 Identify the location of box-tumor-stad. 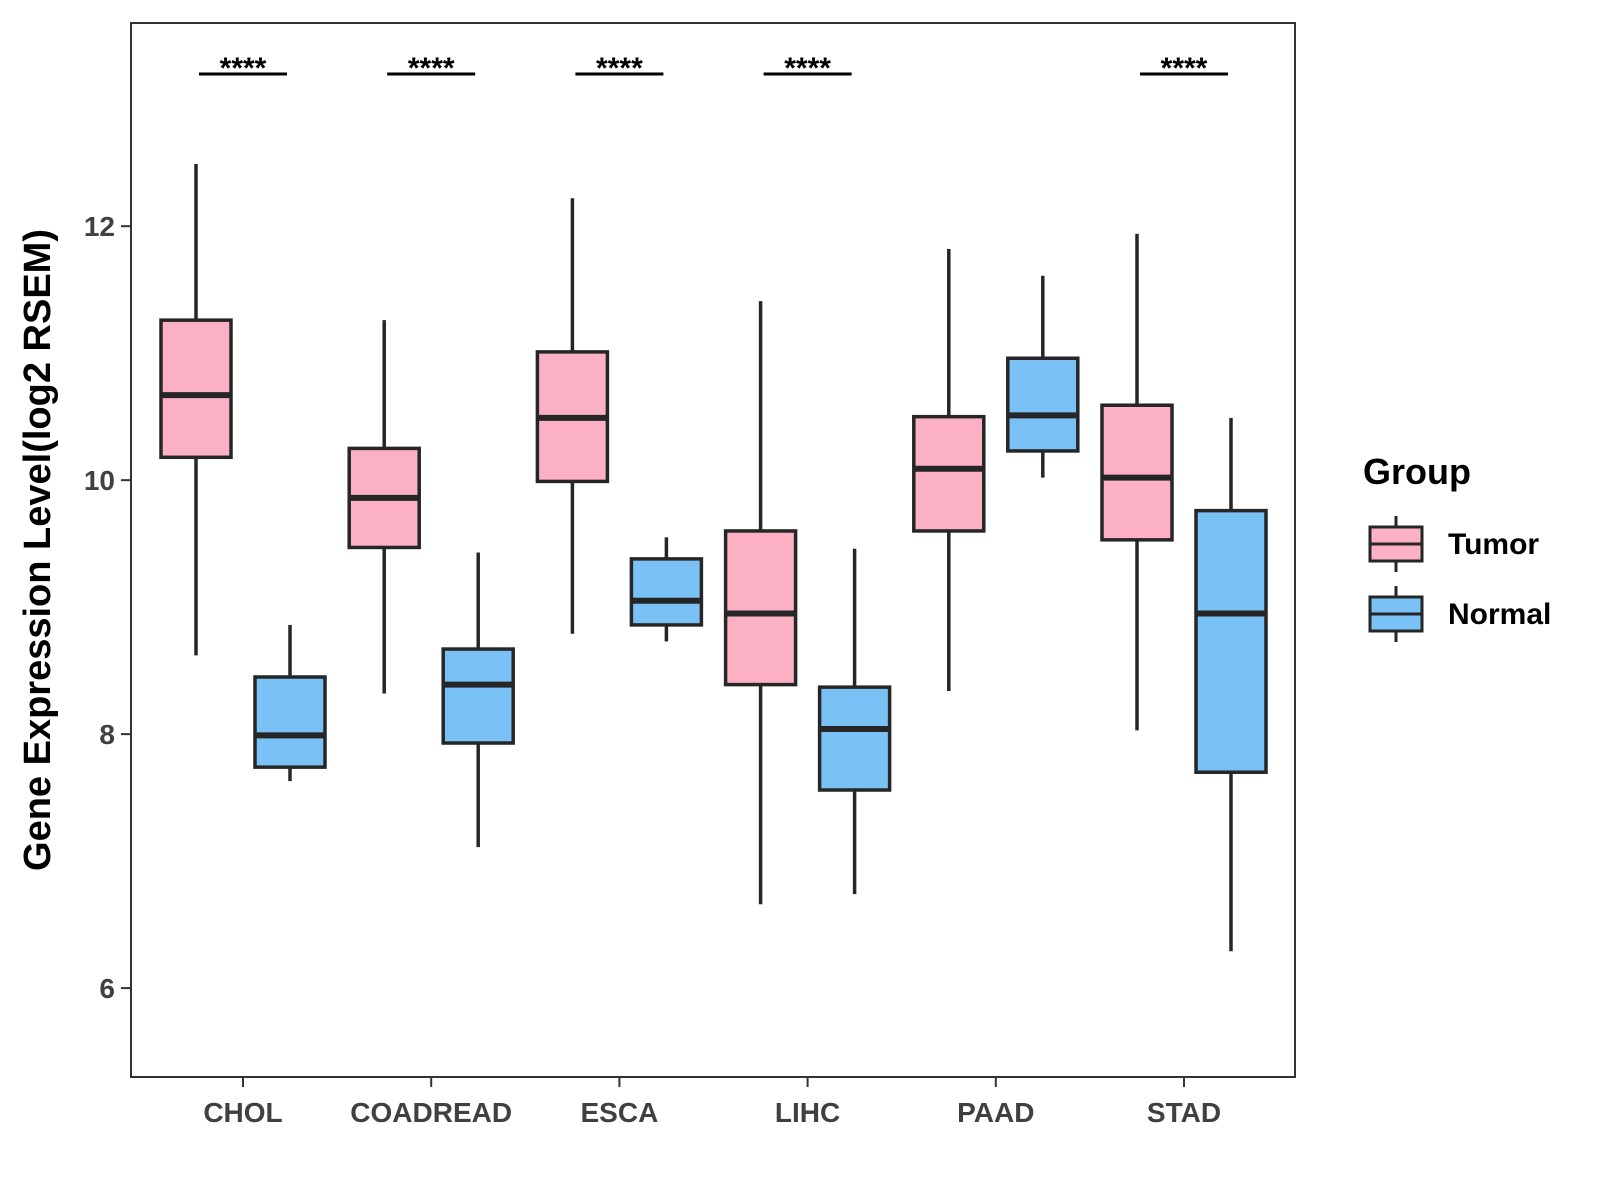
(1137, 482).